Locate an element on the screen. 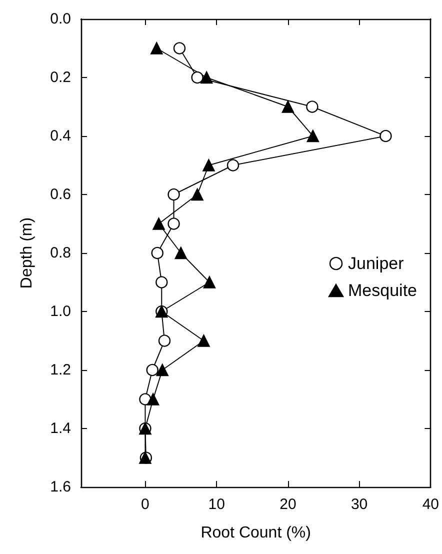 This screenshot has height=554, width=442. x-tick-label: 30 is located at coordinates (359, 504).